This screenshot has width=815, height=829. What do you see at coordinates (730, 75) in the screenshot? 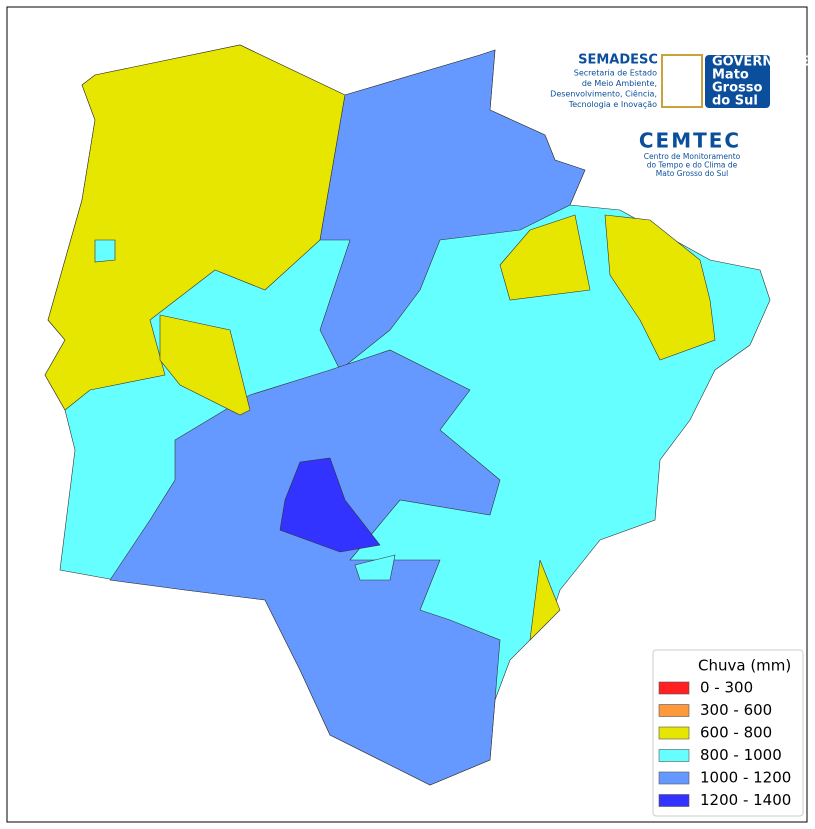
I see `logo-text: Mato` at bounding box center [730, 75].